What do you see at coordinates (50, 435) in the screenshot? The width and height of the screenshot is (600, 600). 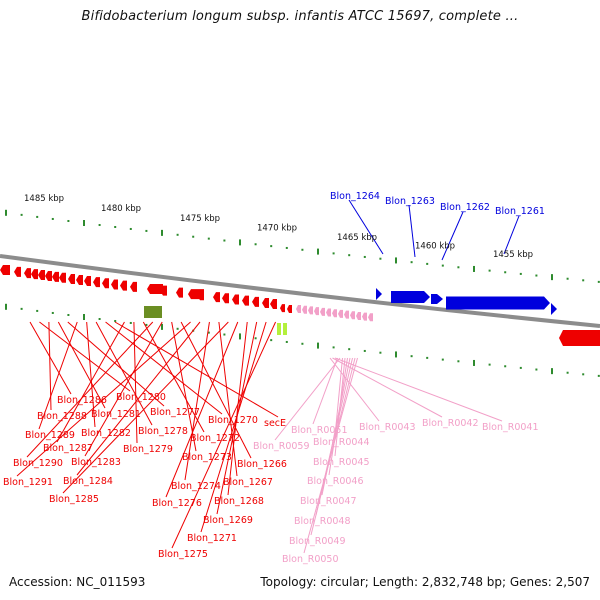 I see `gene-label: Blon_1289` at bounding box center [50, 435].